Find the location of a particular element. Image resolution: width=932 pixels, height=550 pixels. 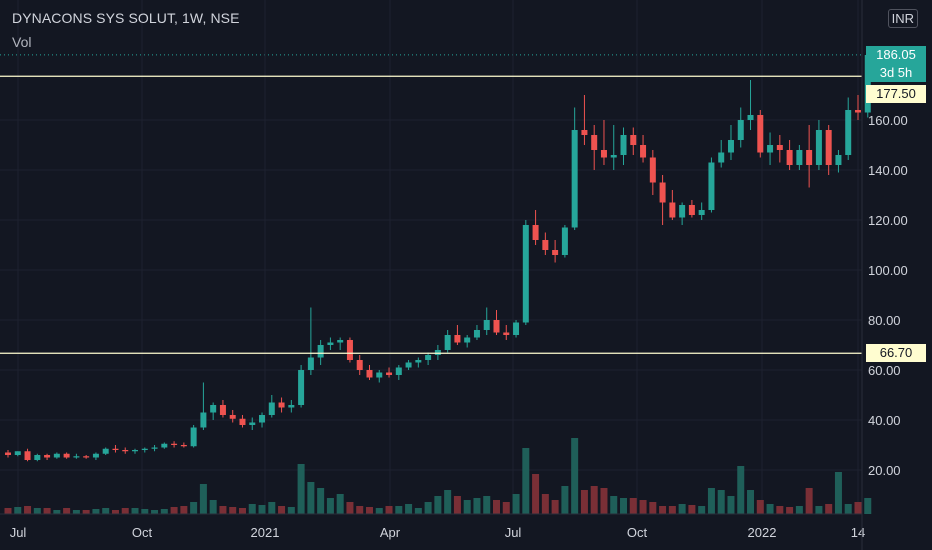

x-tick-label: Oct is located at coordinates (142, 532).